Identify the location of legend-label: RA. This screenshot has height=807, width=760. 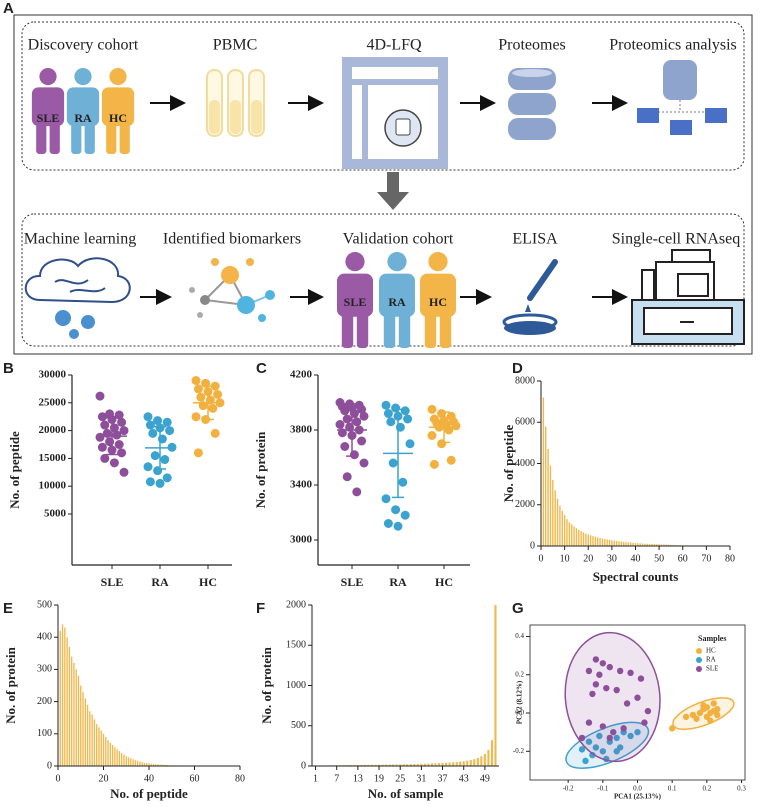
(711, 660).